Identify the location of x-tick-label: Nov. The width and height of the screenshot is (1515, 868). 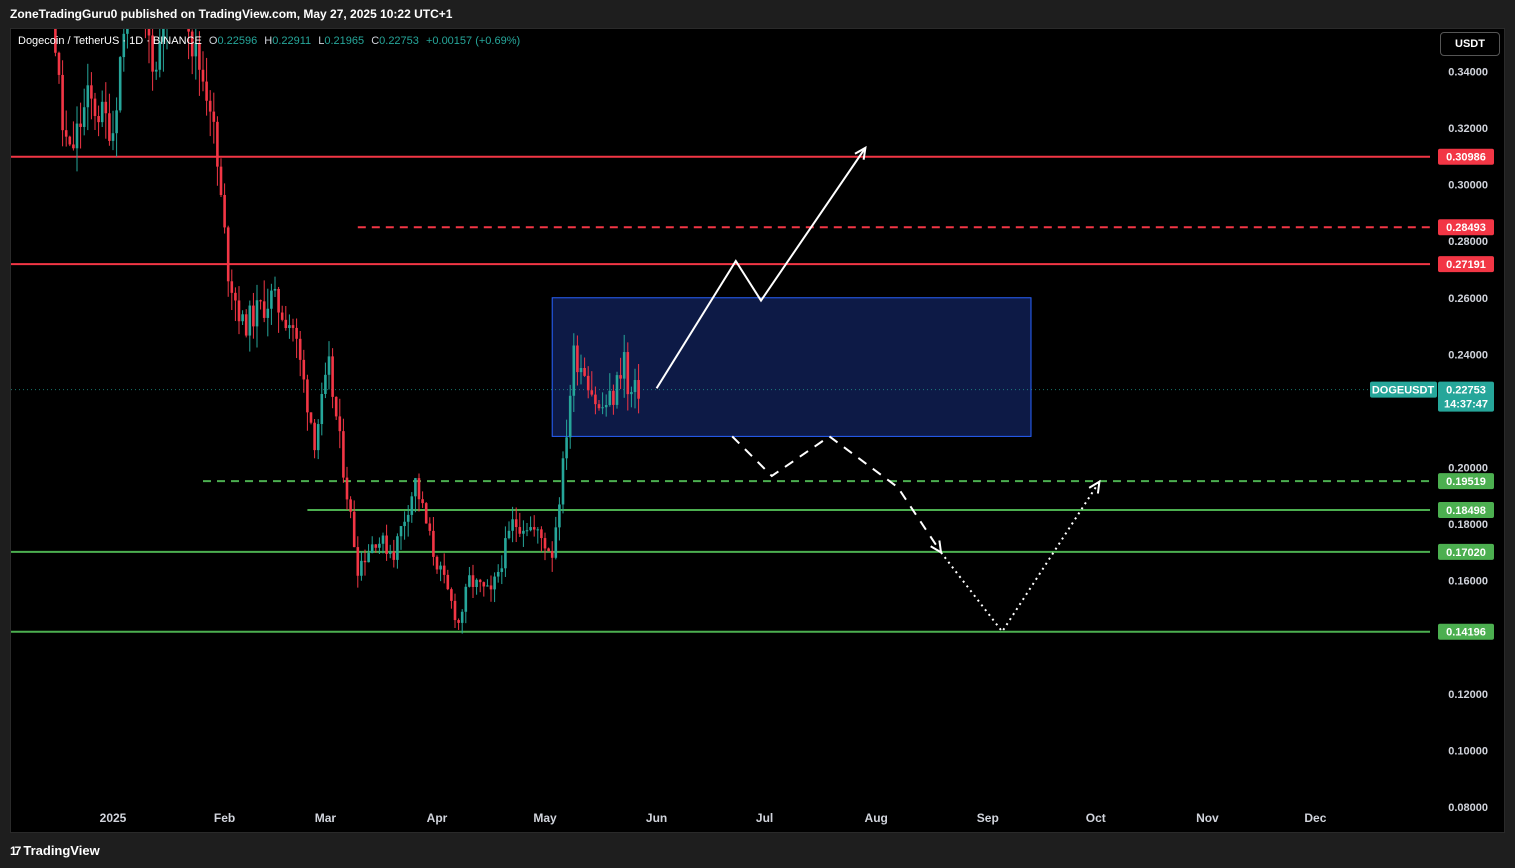
(1207, 818).